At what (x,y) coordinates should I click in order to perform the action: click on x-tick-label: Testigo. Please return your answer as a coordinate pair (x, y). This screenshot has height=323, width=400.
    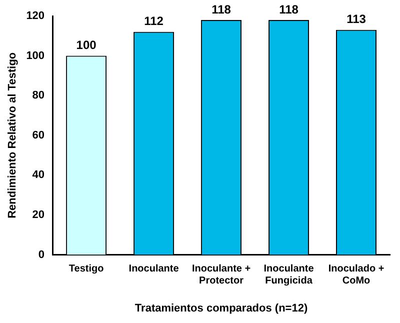
    Looking at the image, I should click on (86, 269).